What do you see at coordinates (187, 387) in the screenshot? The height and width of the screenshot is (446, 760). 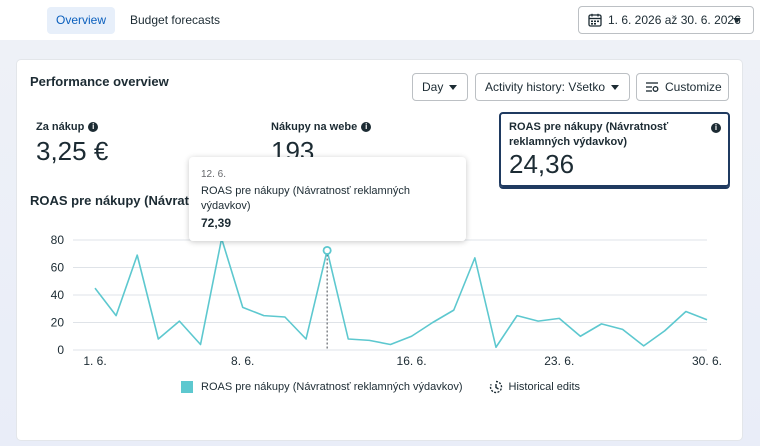 I see `legend-swatch` at bounding box center [187, 387].